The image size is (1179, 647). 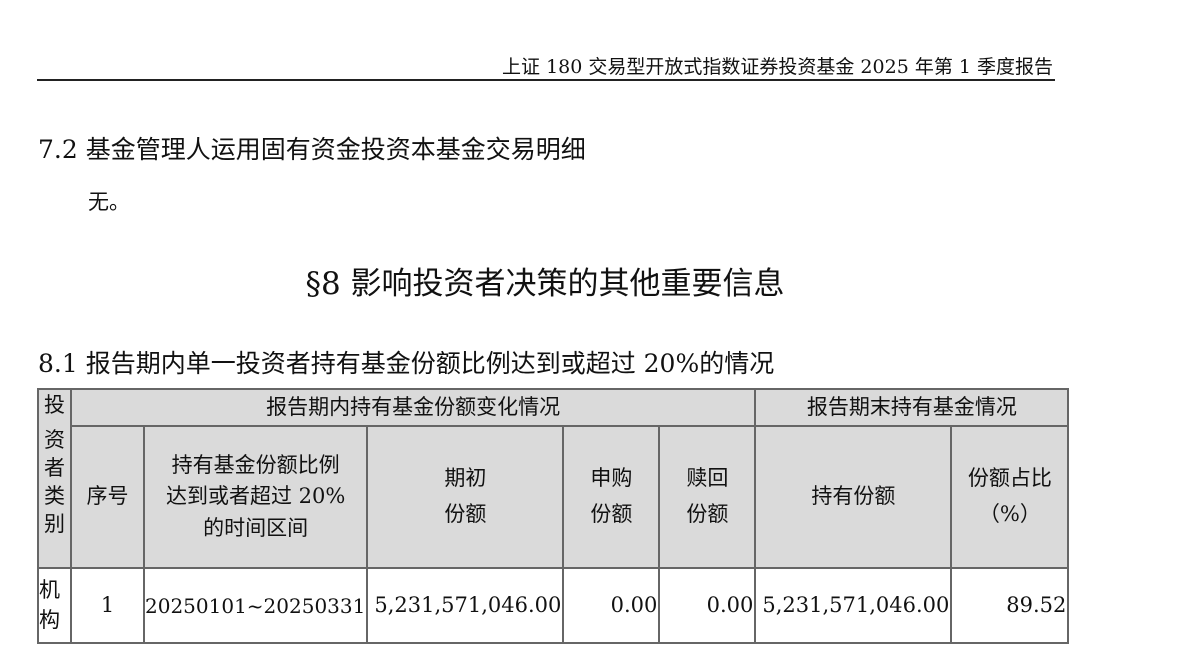 I want to click on cell-no: 1, so click(x=107, y=605).